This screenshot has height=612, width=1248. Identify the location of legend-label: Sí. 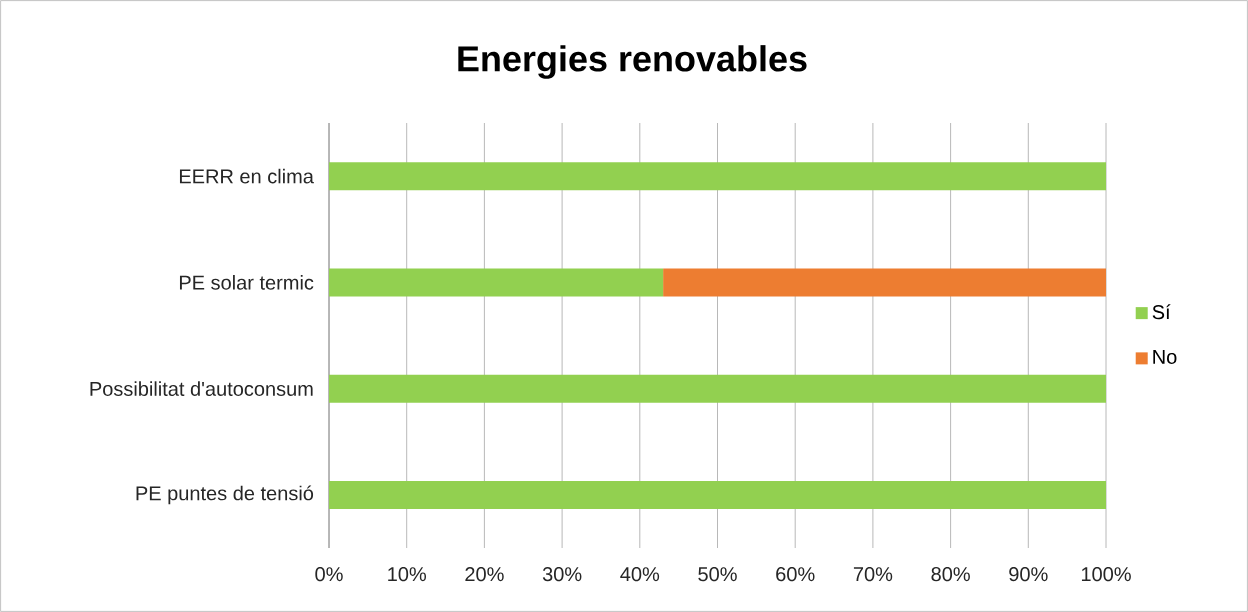
(1161, 312).